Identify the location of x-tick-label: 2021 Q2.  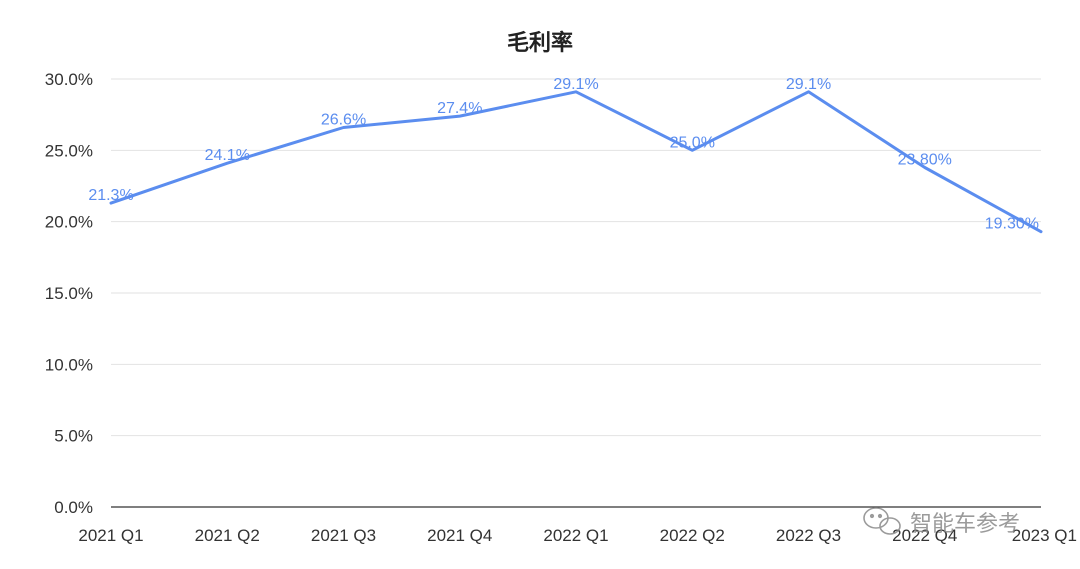
(227, 535).